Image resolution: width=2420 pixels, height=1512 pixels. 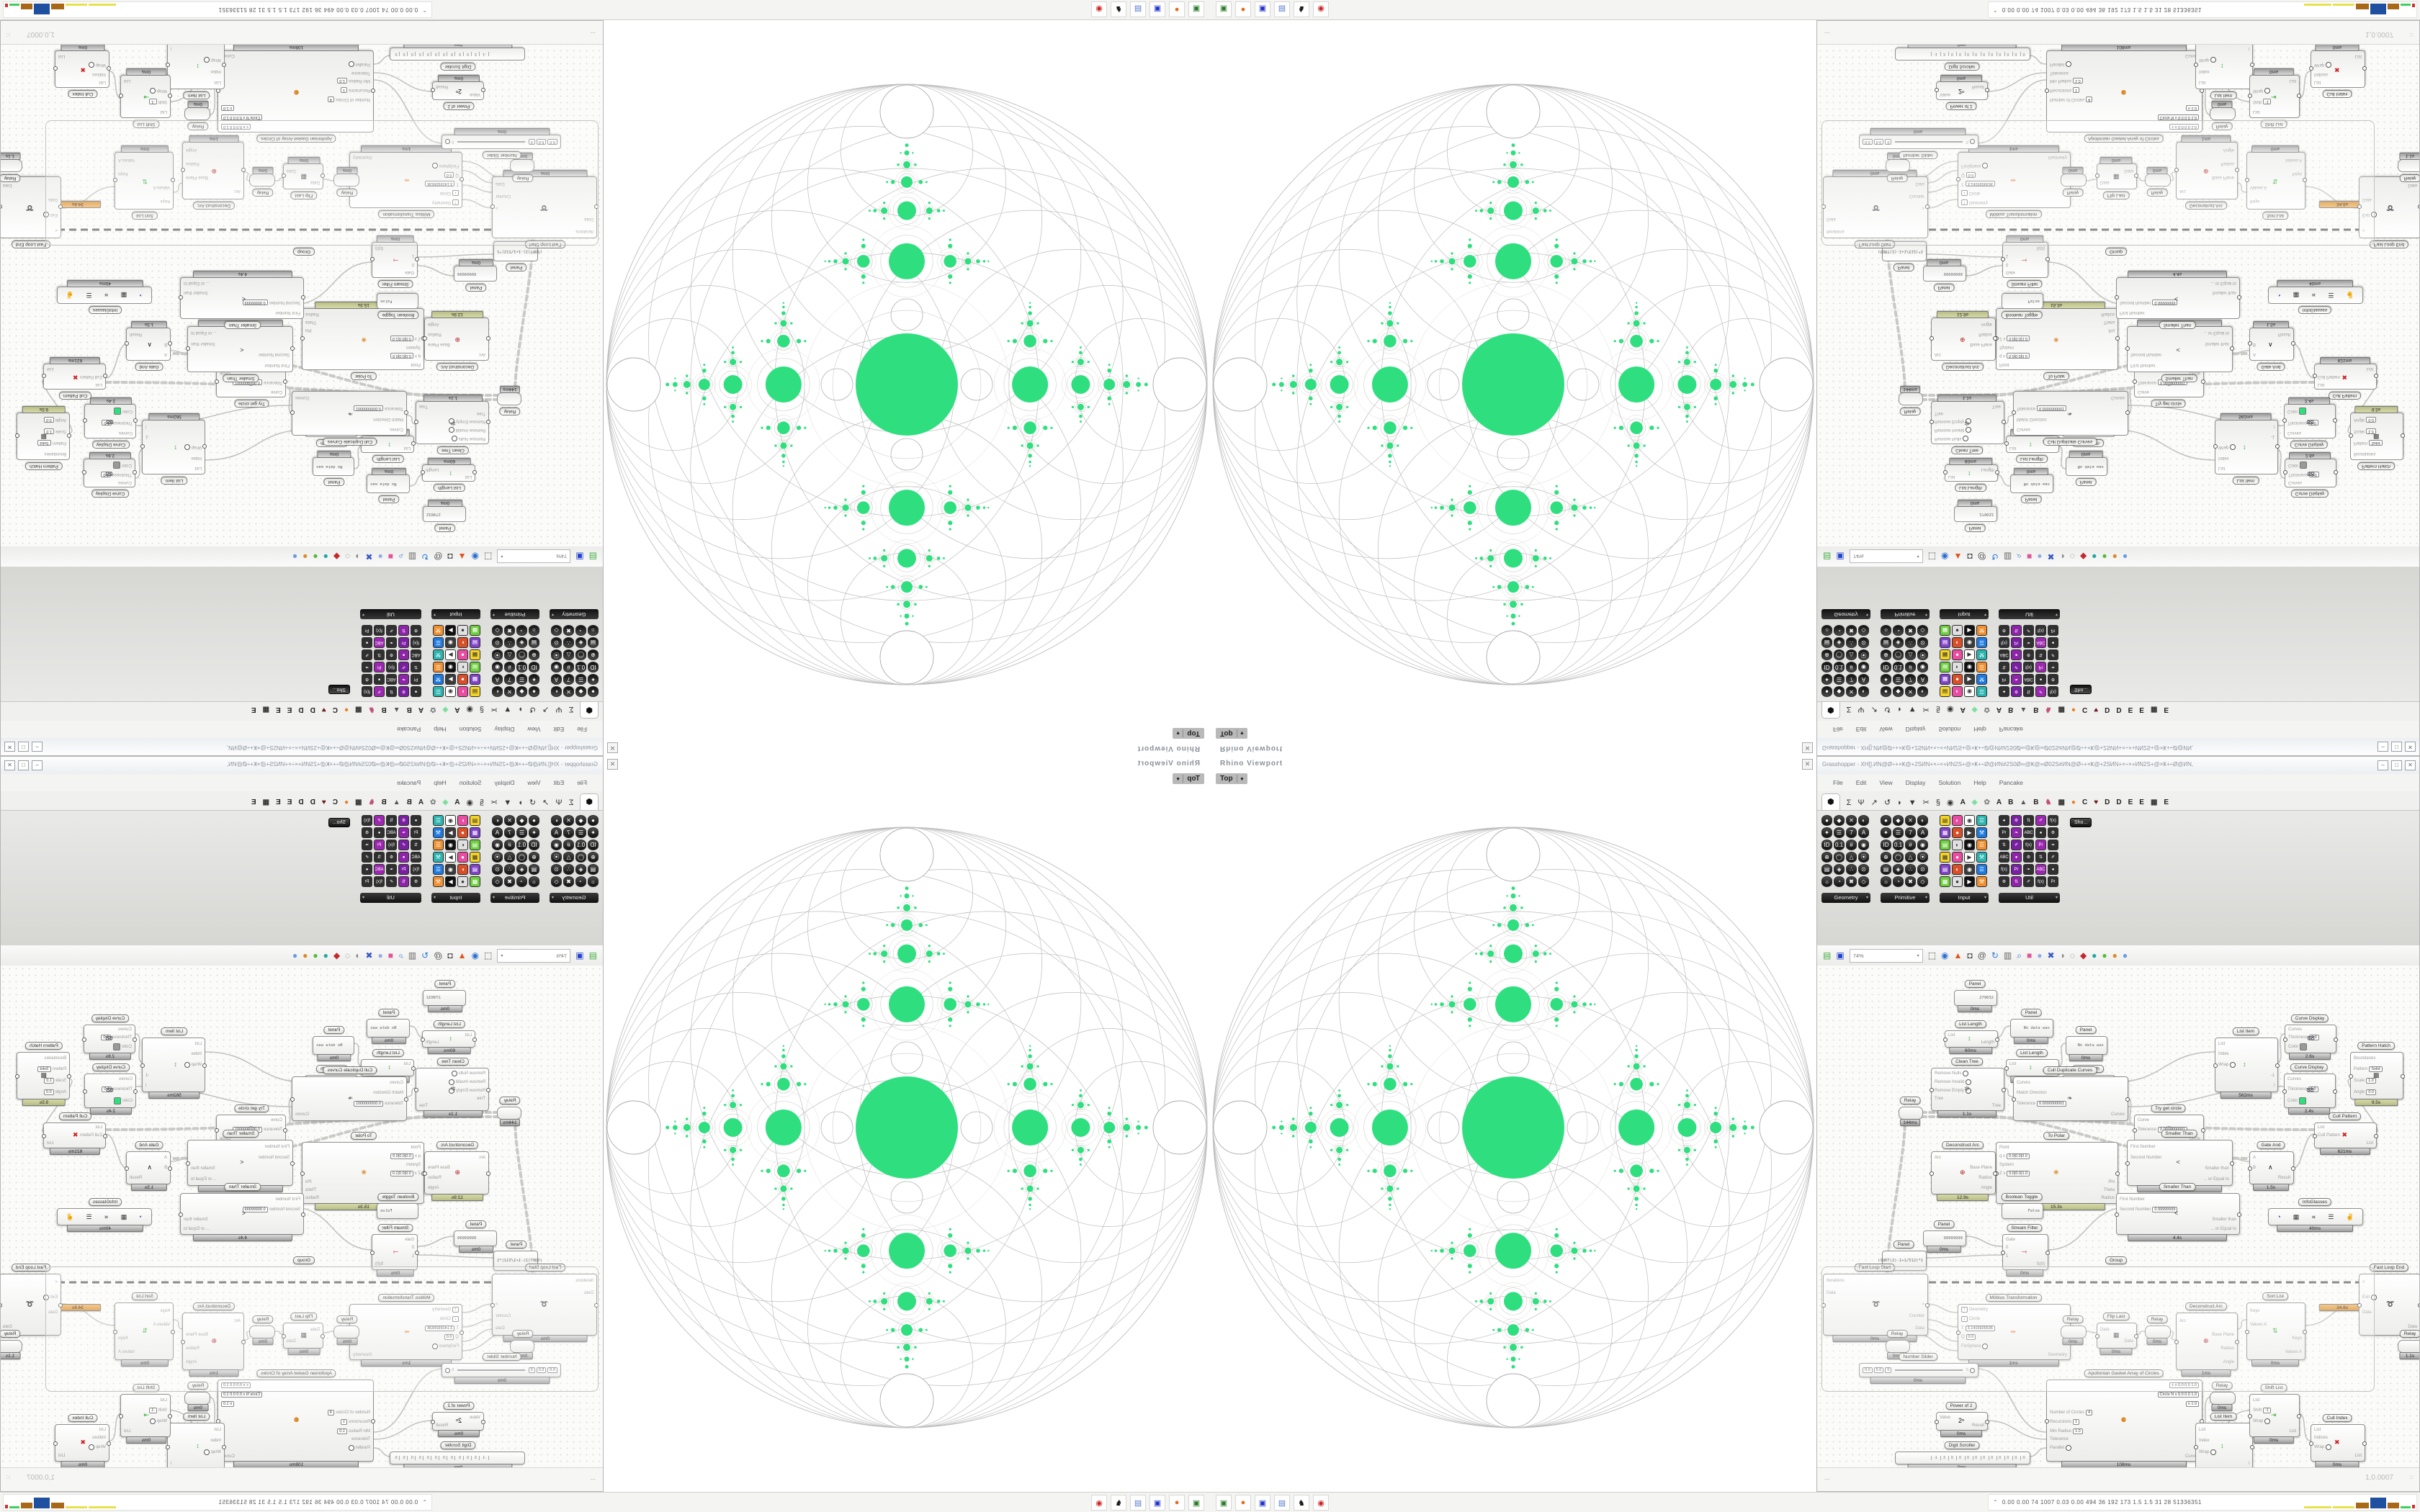 What do you see at coordinates (401, 356) in the screenshot?
I see `value-chip: 0.0|0.0|0.0` at bounding box center [401, 356].